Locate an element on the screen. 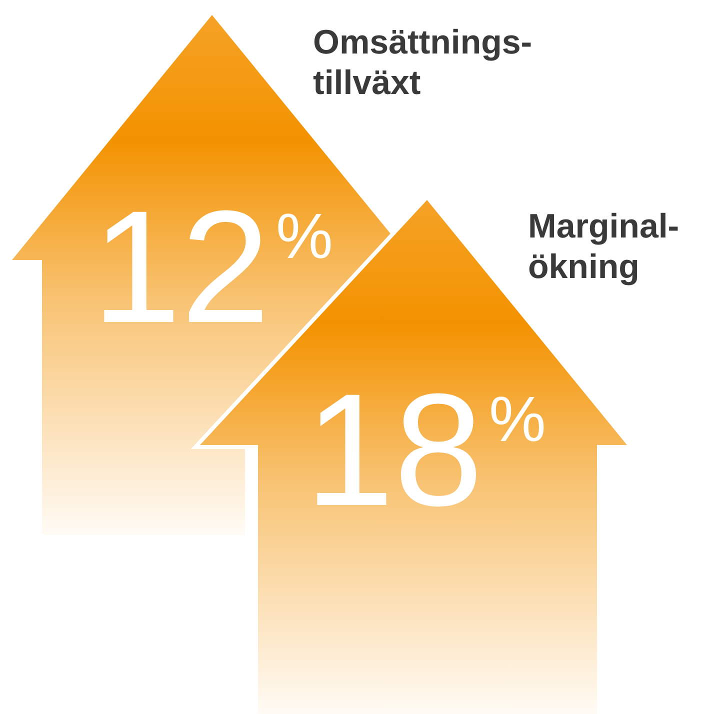  data-label: 18% is located at coordinates (425, 449).